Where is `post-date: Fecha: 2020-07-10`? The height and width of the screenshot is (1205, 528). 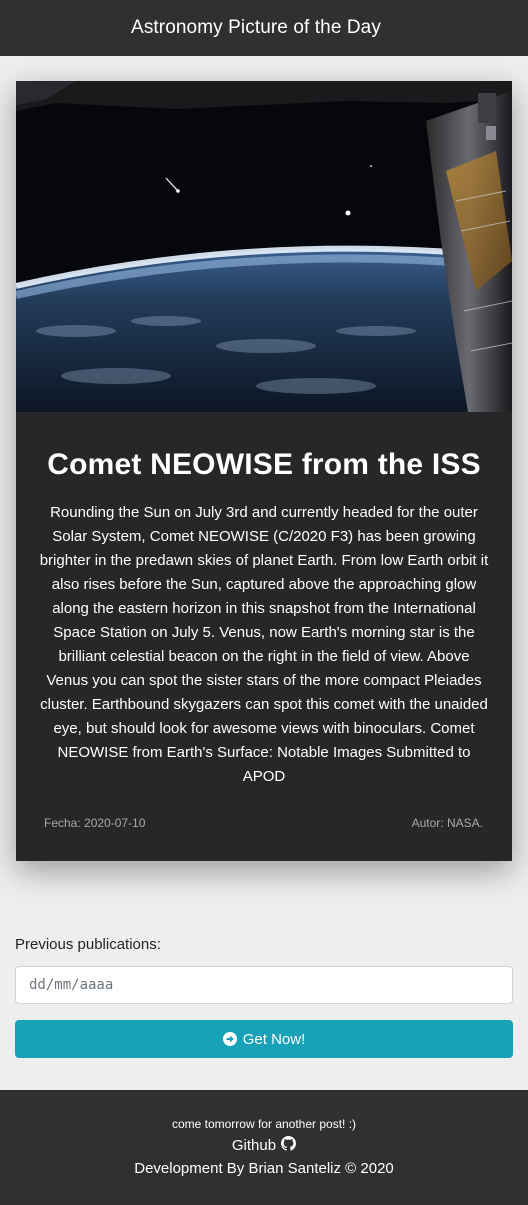
post-date: Fecha: 2020-07-10 is located at coordinates (95, 823).